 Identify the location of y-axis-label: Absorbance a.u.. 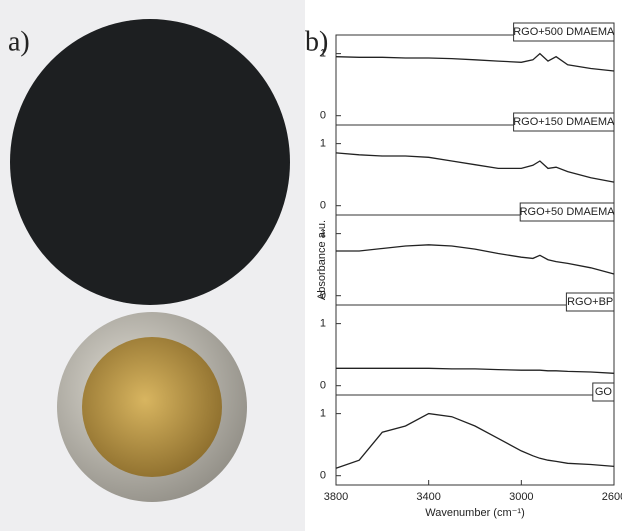
(322, 260).